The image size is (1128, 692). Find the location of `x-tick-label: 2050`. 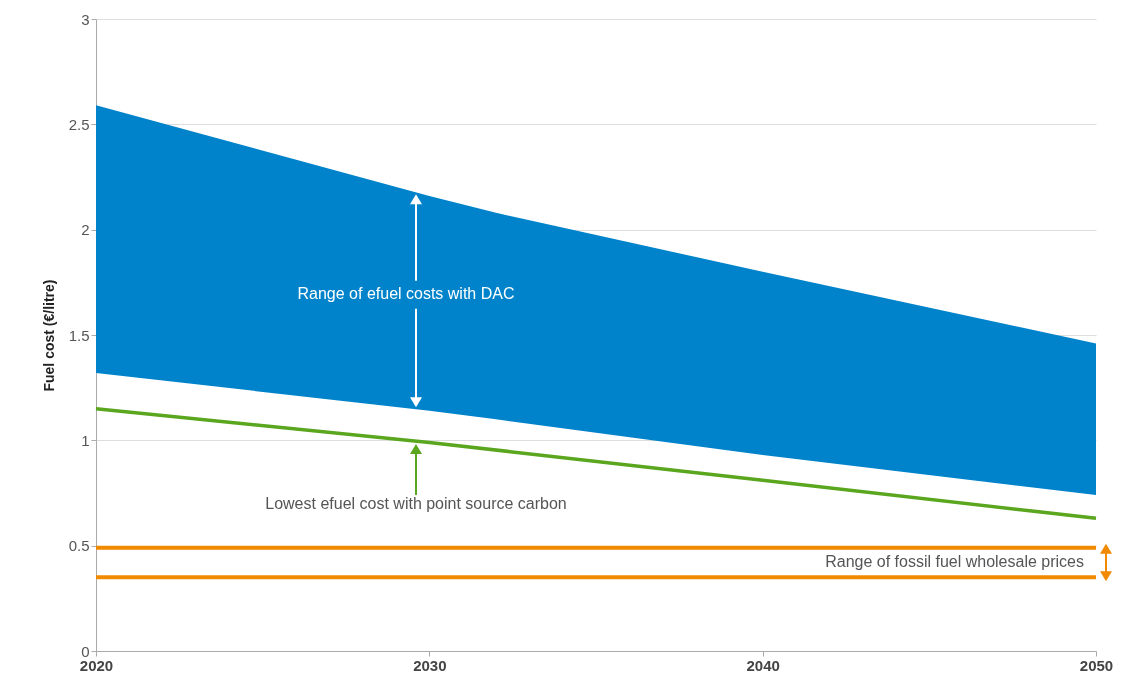

x-tick-label: 2050 is located at coordinates (1096, 665).